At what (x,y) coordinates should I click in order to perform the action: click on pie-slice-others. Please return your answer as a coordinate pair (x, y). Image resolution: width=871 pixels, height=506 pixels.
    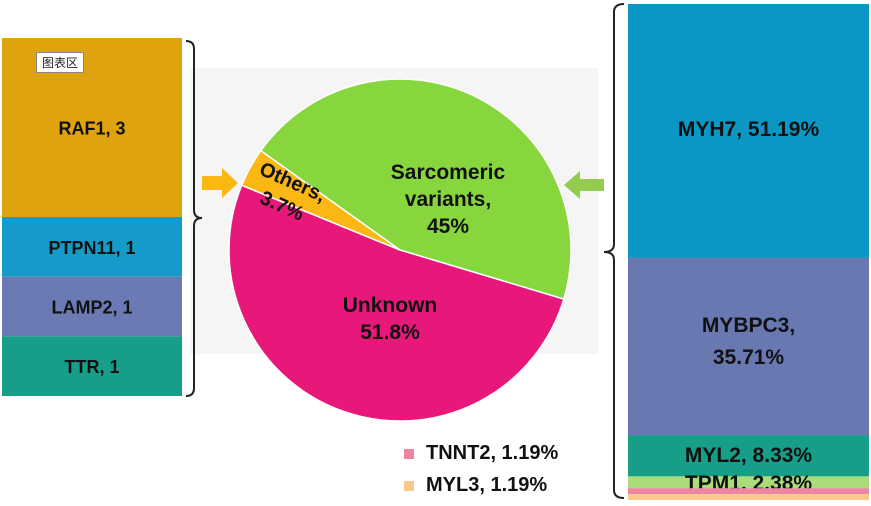
    Looking at the image, I should click on (320, 200).